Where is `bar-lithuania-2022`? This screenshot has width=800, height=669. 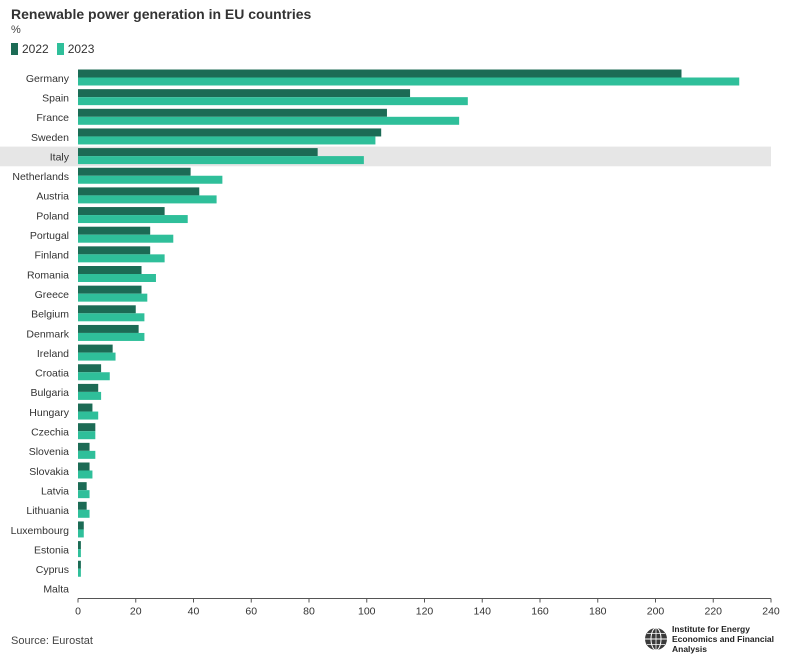
bar-lithuania-2022 is located at coordinates (82, 505).